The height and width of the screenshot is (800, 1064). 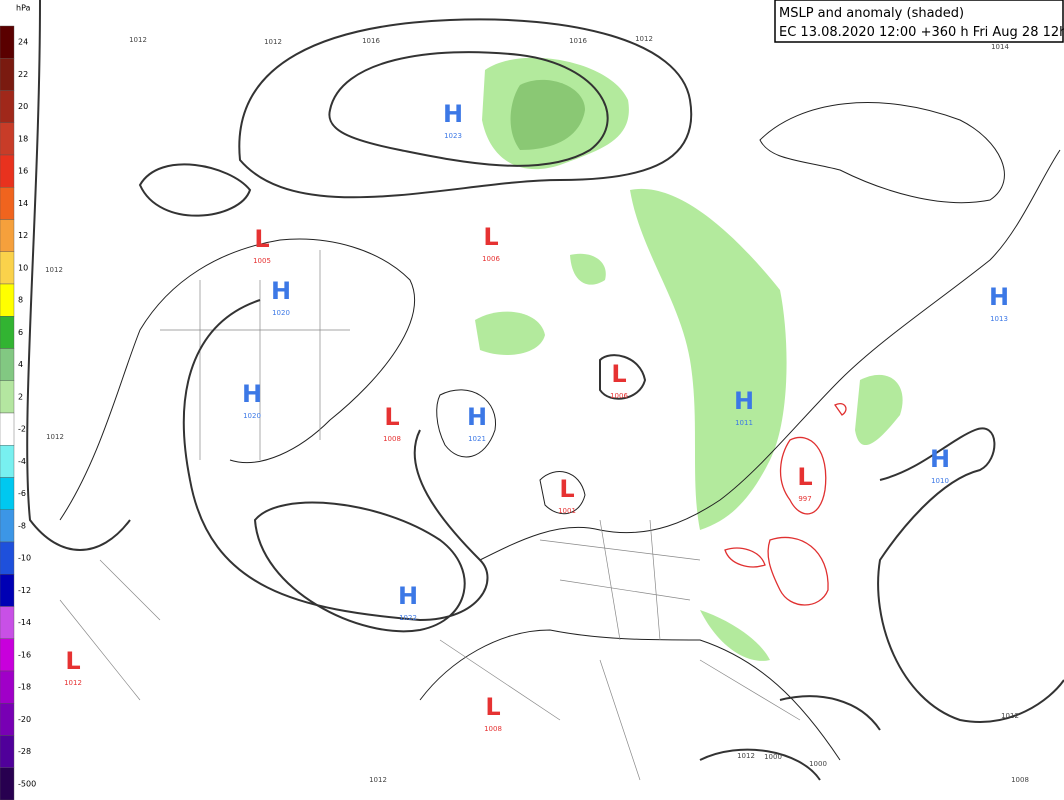 What do you see at coordinates (1000, 47) in the screenshot?
I see `isobar-label: 1014` at bounding box center [1000, 47].